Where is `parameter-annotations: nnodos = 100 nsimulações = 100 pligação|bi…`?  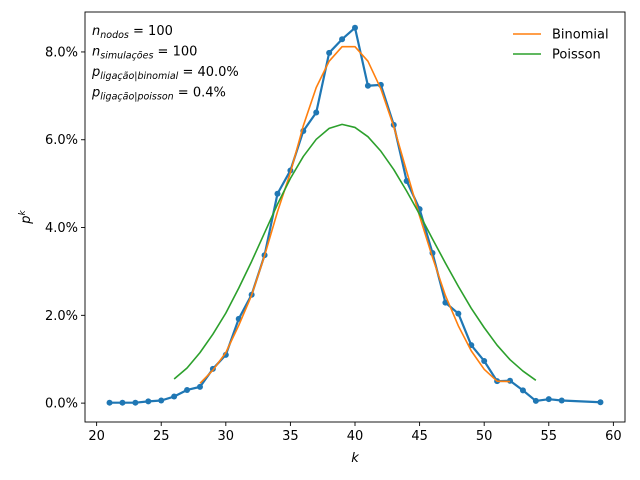 parameter-annotations: nnodos = 100 nsimulações = 100 pligação|bi… is located at coordinates (165, 63).